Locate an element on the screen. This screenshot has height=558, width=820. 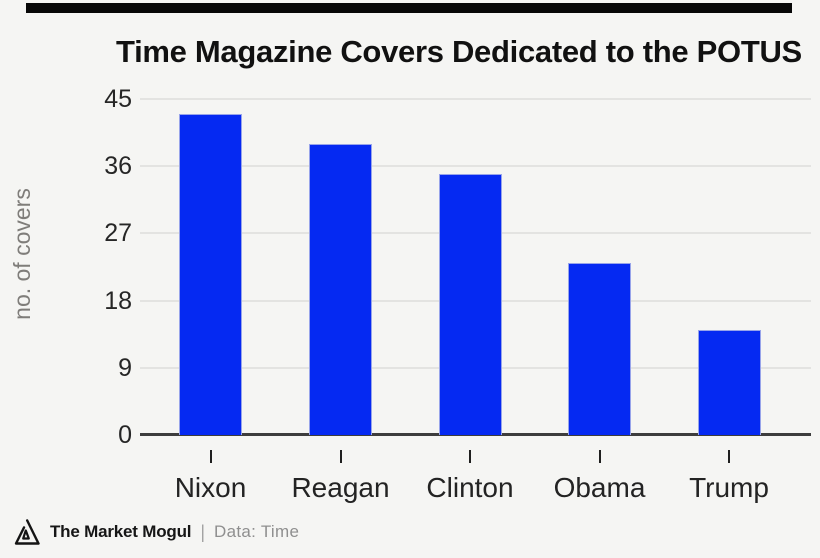
x-axis-label-reagan: Reagan is located at coordinates (340, 487).